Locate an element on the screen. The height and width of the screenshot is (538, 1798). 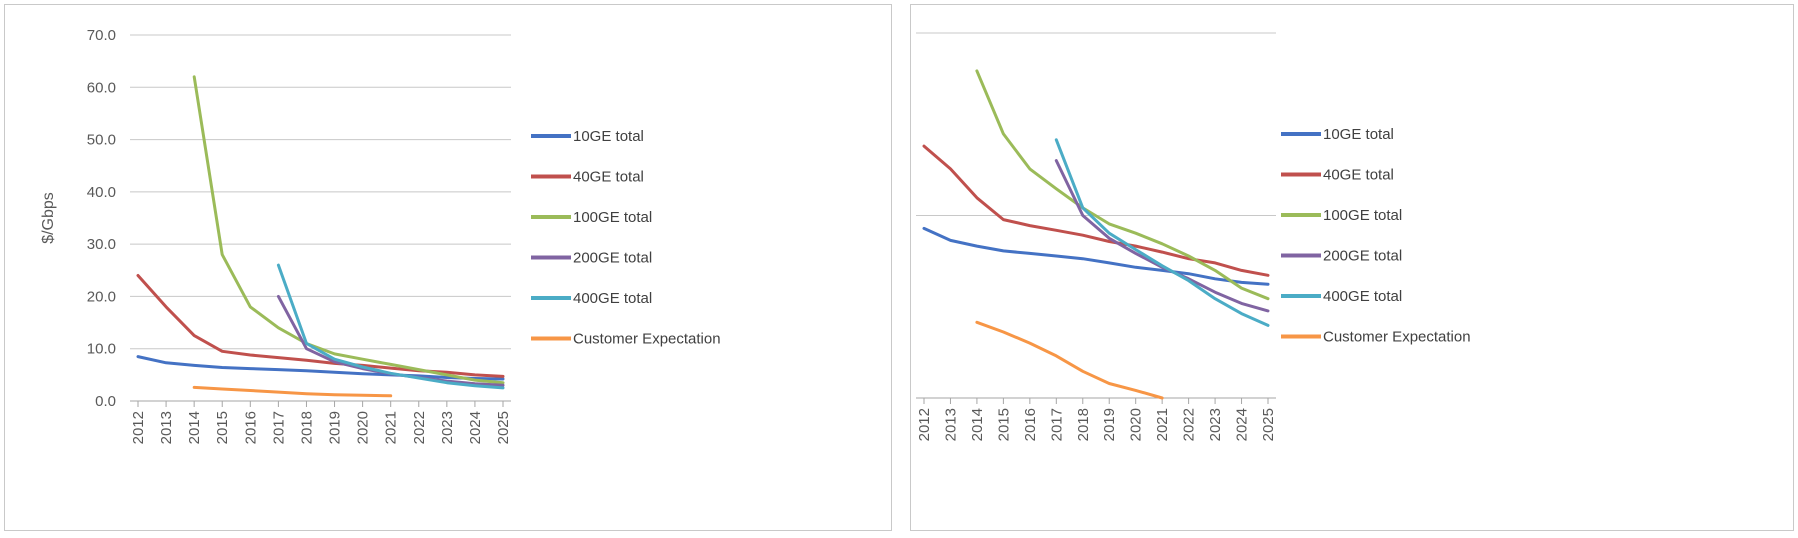
y-tick-label: 0.0 is located at coordinates (105, 401).